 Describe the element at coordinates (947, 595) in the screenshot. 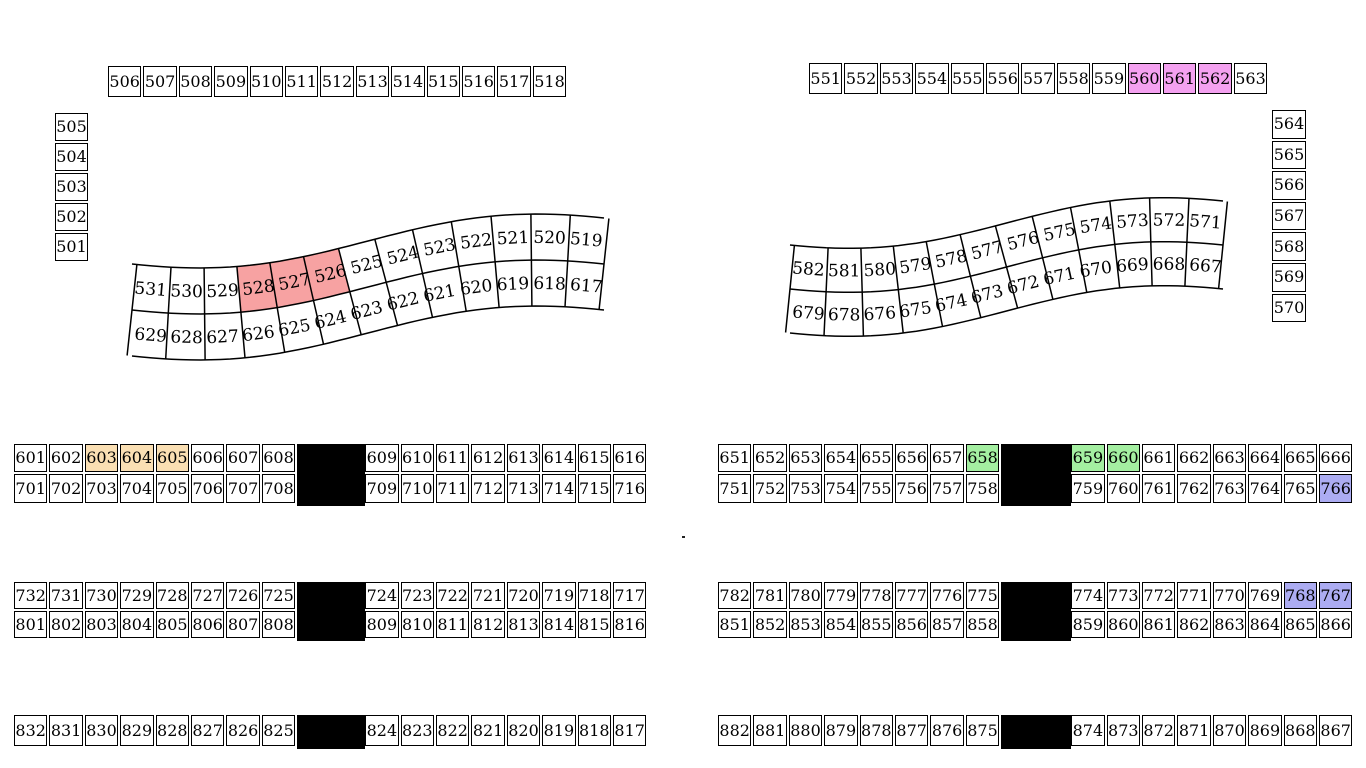

I see `cell-776: 776` at that location.